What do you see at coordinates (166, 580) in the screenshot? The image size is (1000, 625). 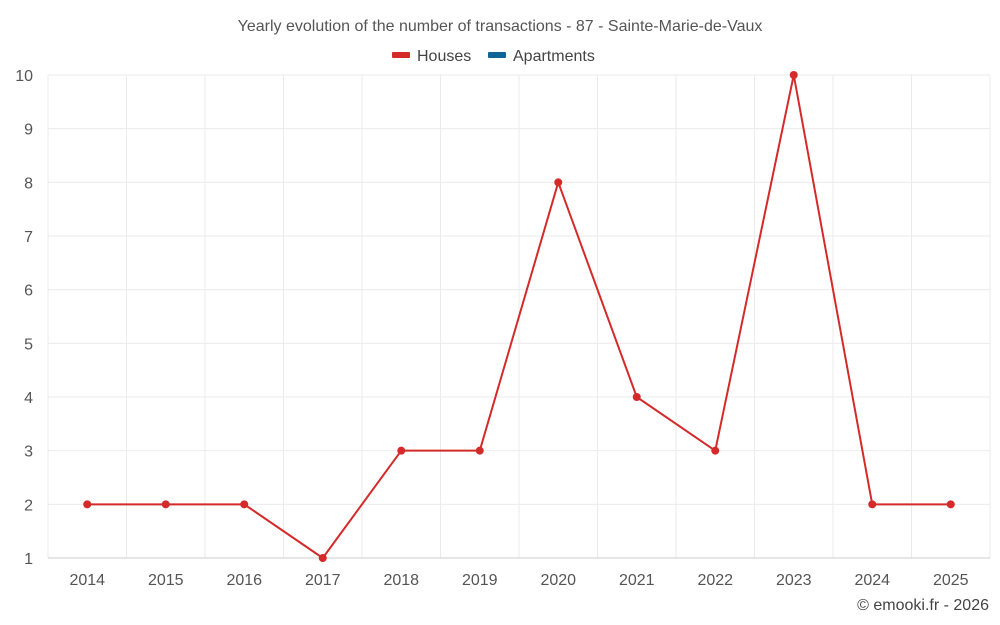 I see `x-tick-label-2015: 2015` at bounding box center [166, 580].